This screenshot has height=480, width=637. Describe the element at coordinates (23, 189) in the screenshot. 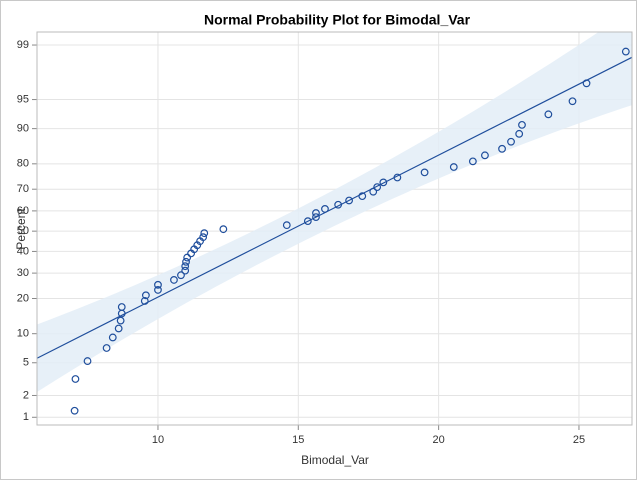

I see `y-tick-label: 70` at that location.